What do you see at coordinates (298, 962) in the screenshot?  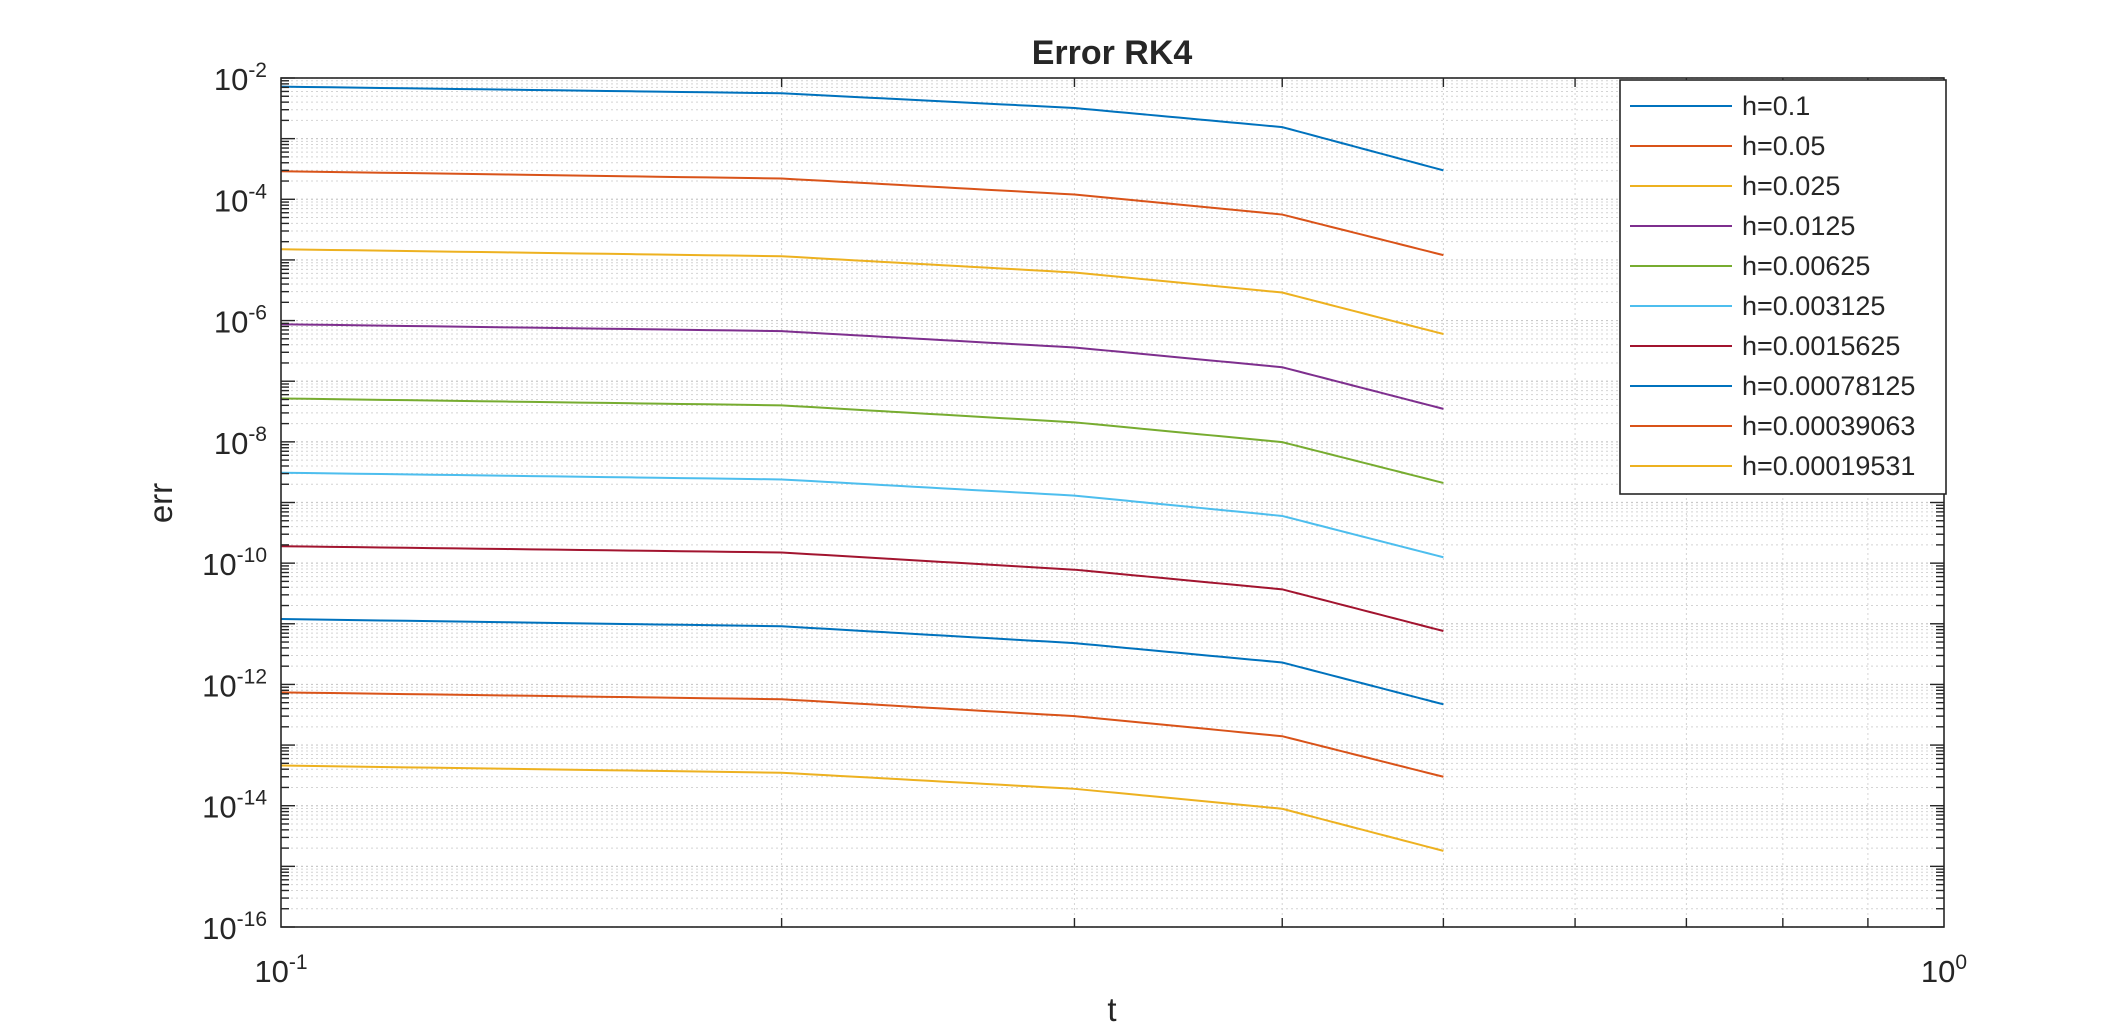 I see `tick-exponent: -1` at bounding box center [298, 962].